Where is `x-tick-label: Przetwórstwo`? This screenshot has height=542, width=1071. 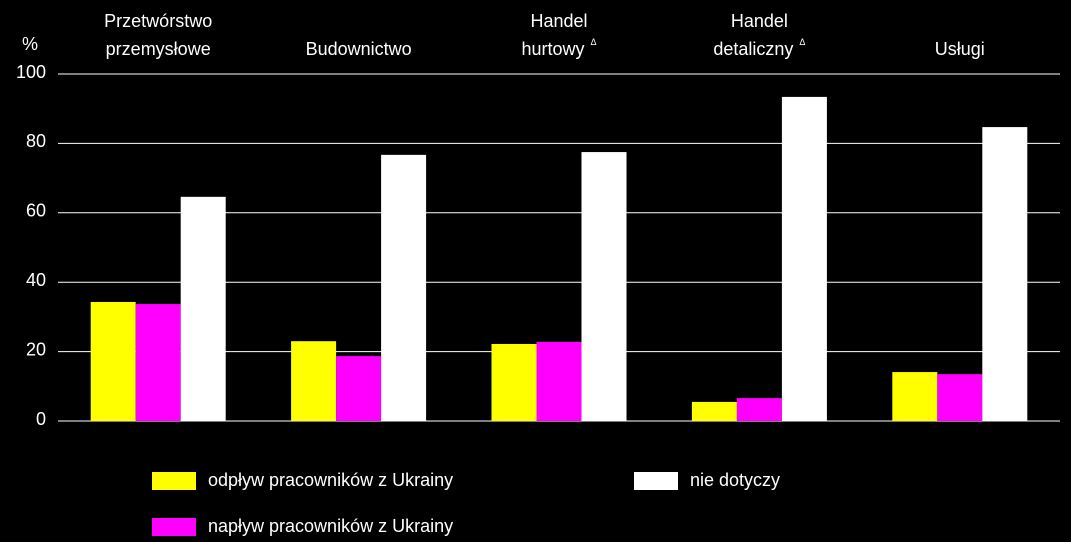
x-tick-label: Przetwórstwo is located at coordinates (158, 21).